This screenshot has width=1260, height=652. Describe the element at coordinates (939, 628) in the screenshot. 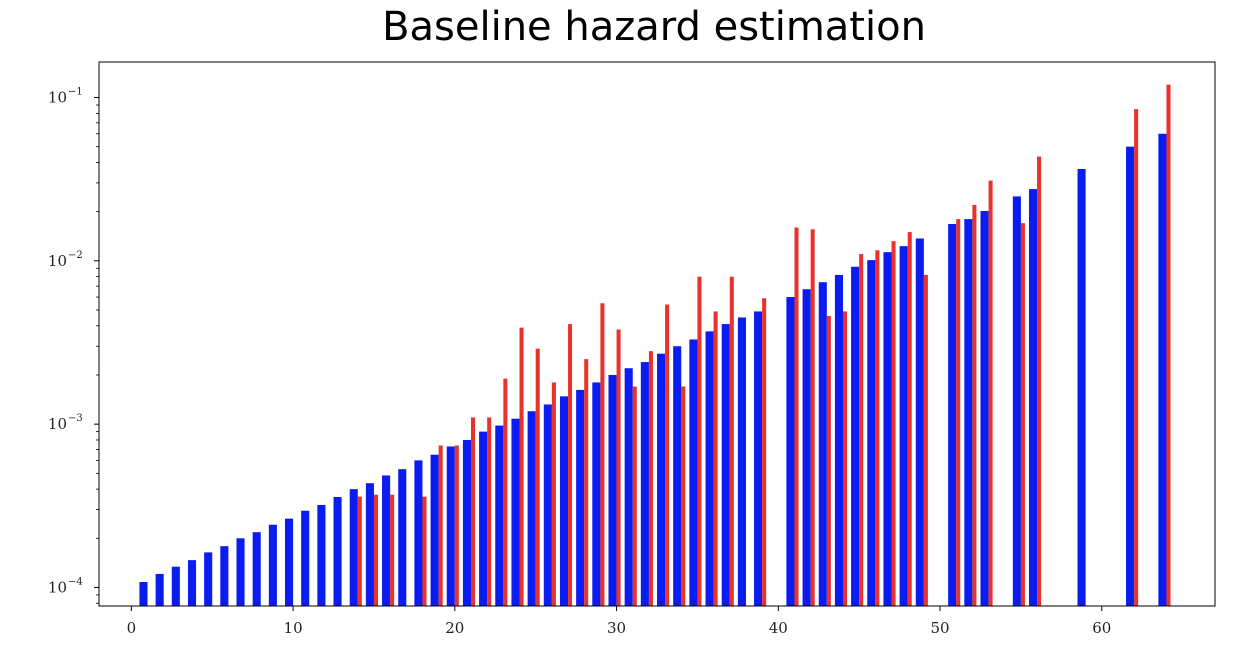

I see `x-tick-label-50: 50` at that location.